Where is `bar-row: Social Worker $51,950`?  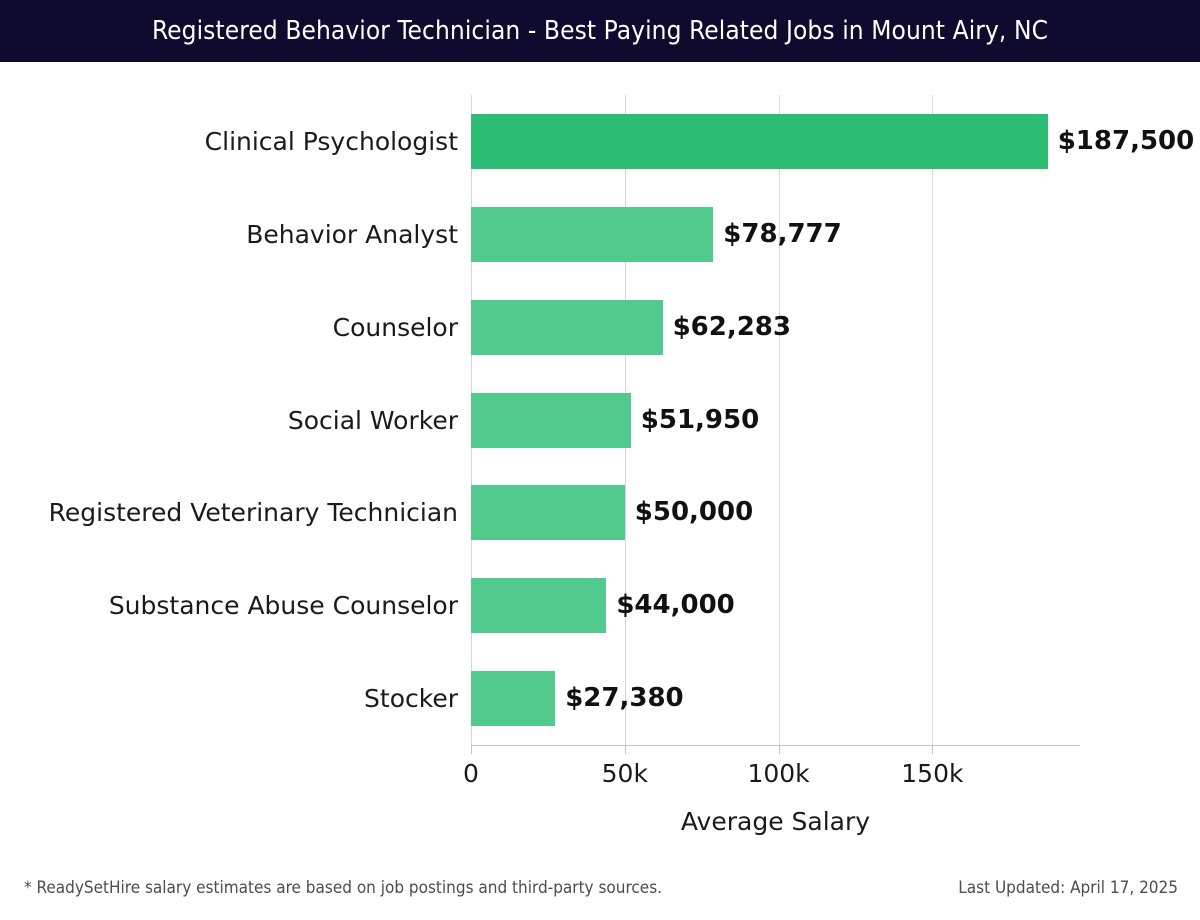
bar-row: Social Worker $51,950 is located at coordinates (600, 420).